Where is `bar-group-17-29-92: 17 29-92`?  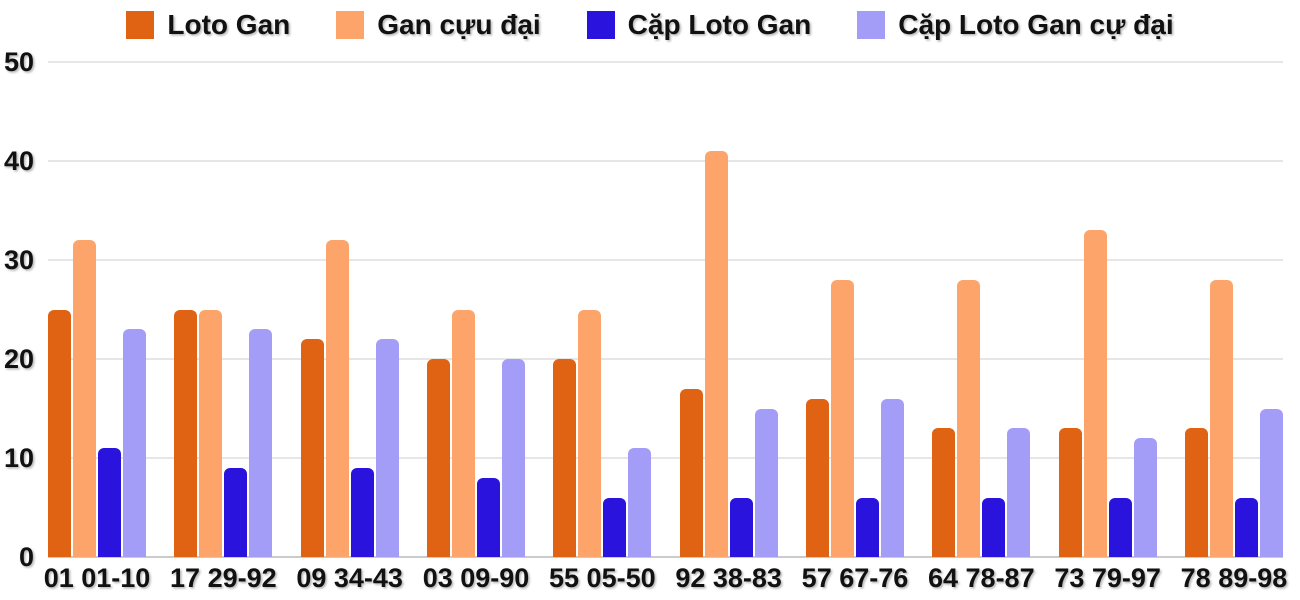 bar-group-17-29-92: 17 29-92 is located at coordinates (223, 327).